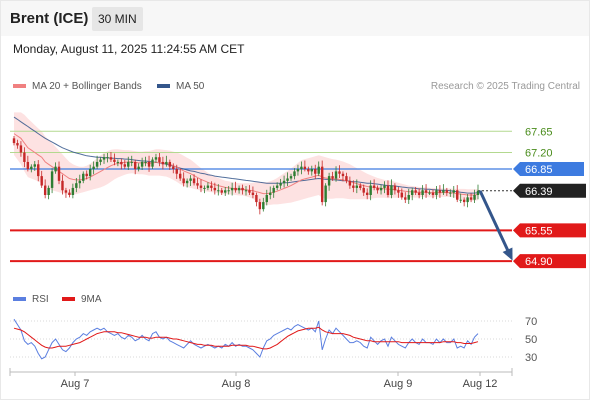  What do you see at coordinates (68, 299) in the screenshot?
I see `rsi-ma-swatch` at bounding box center [68, 299].